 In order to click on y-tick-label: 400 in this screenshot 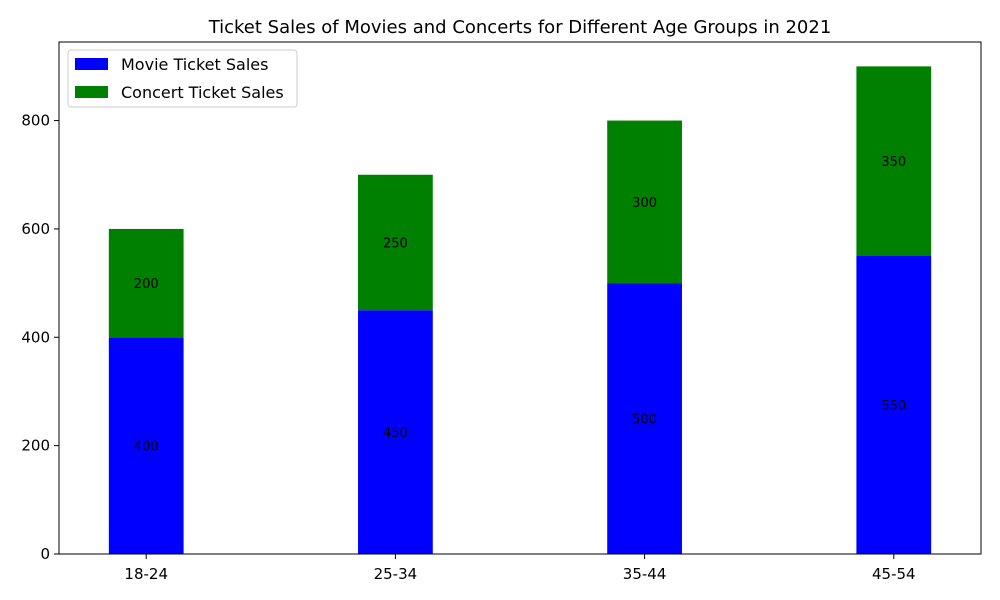, I will do `click(35, 337)`.